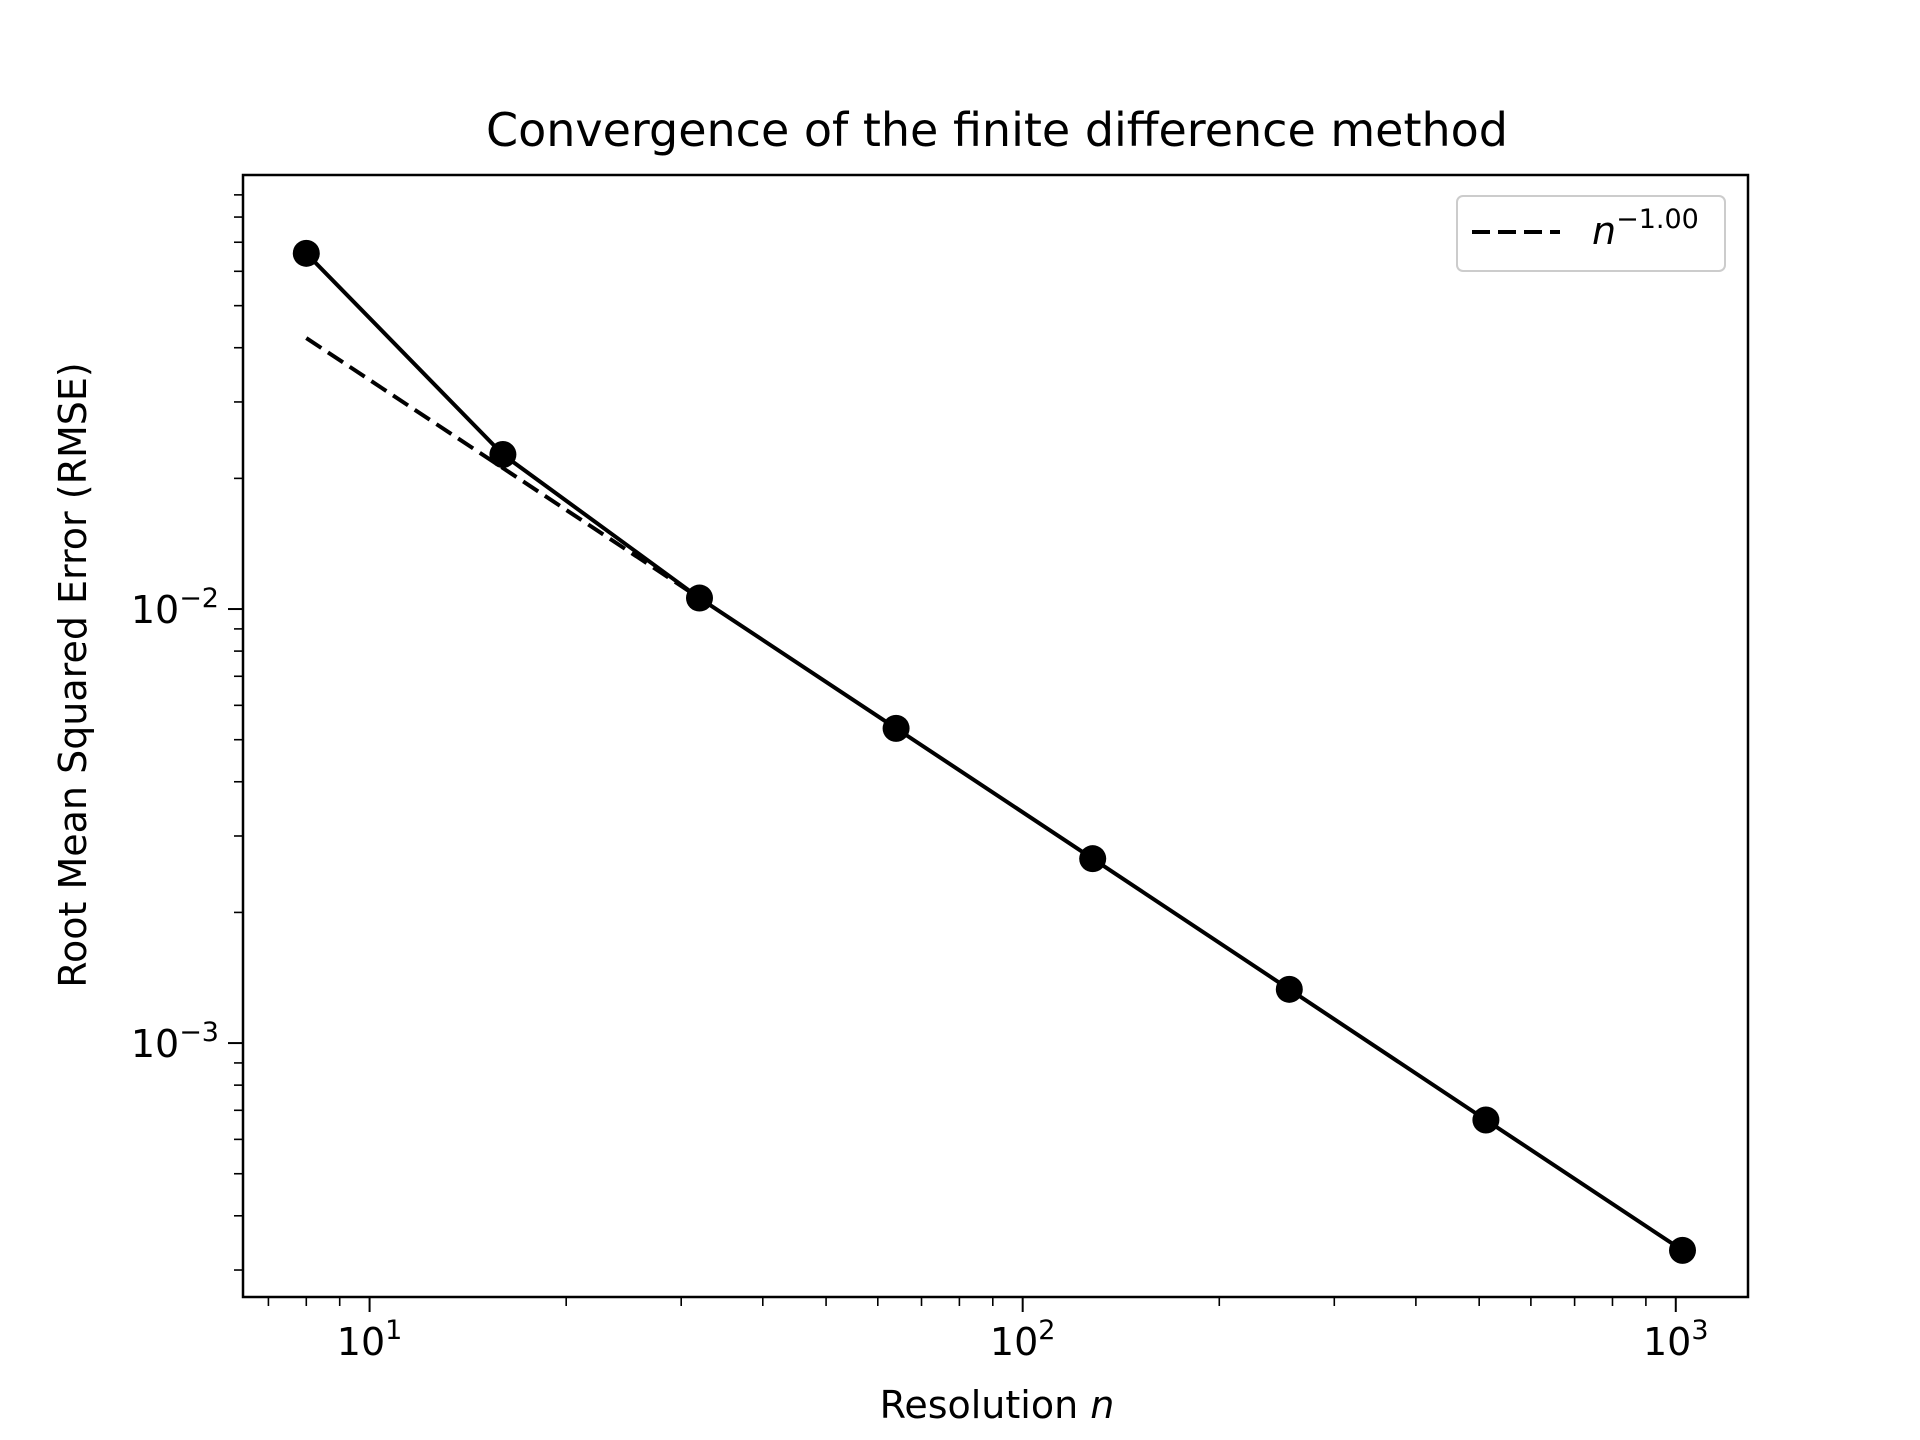 Image resolution: width=1920 pixels, height=1440 pixels. I want to click on x-axis-label: Resolution n, so click(997, 1405).